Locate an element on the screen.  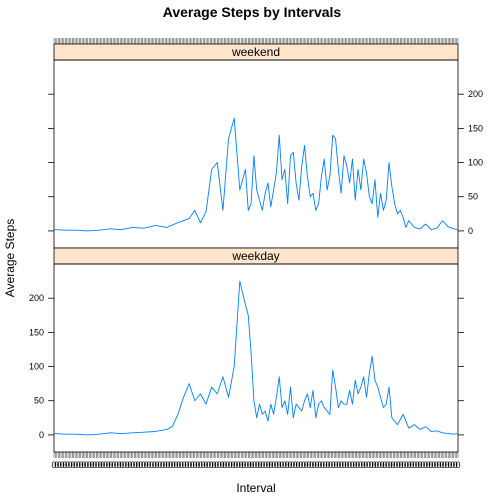
y-tick-label-weekend: 0 is located at coordinates (470, 231).